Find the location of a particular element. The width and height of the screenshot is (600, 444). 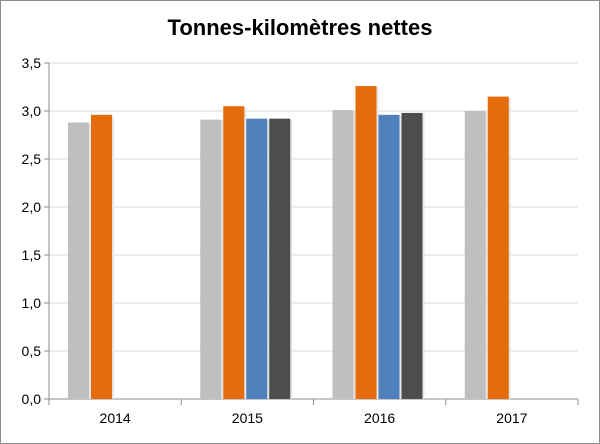

y-tick-label: 3,5 is located at coordinates (32, 63).